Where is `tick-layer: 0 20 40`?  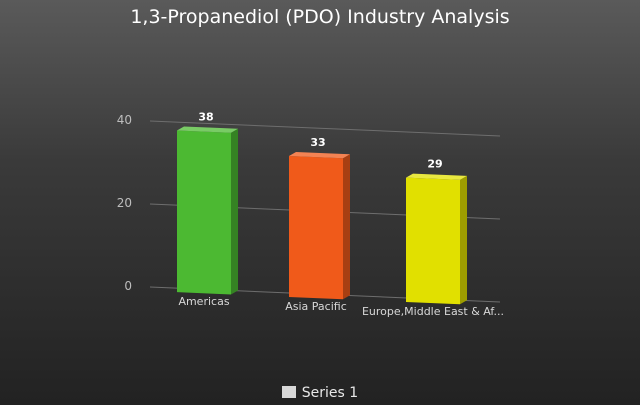 tick-layer: 0 20 40 is located at coordinates (124, 203).